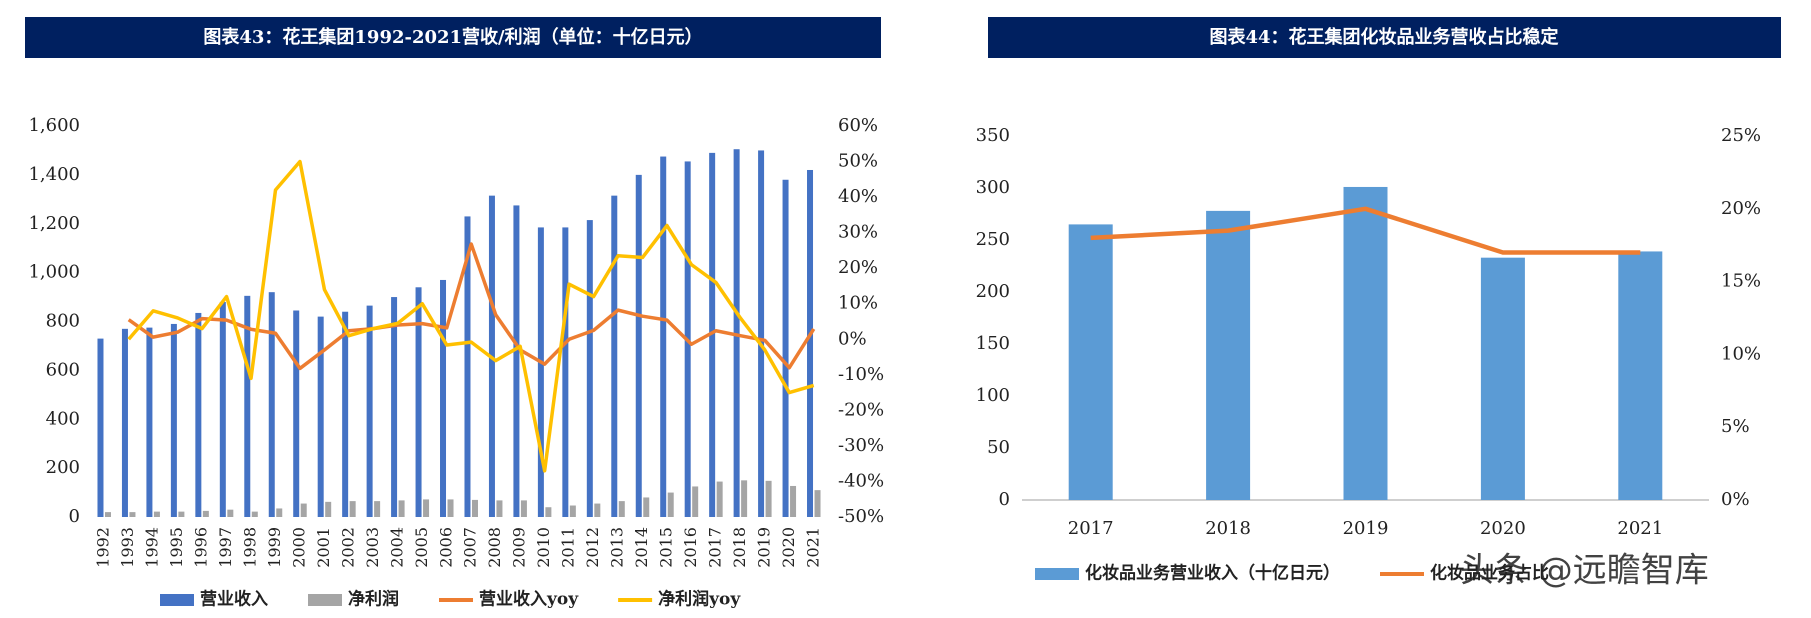 The width and height of the screenshot is (1811, 618). Describe the element at coordinates (421, 547) in the screenshot. I see `x-tick-label: 2005` at that location.